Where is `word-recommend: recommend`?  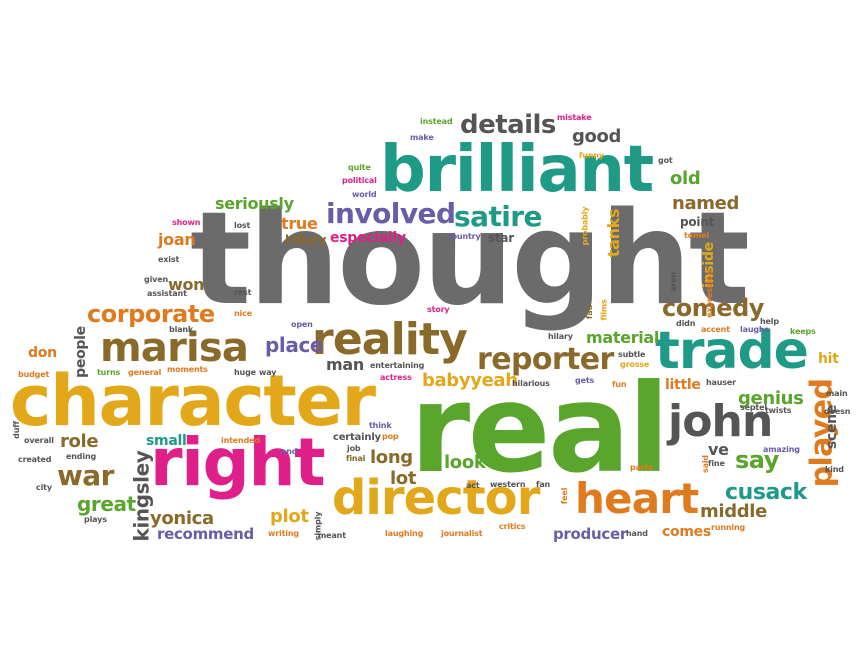 word-recommend: recommend is located at coordinates (205, 534).